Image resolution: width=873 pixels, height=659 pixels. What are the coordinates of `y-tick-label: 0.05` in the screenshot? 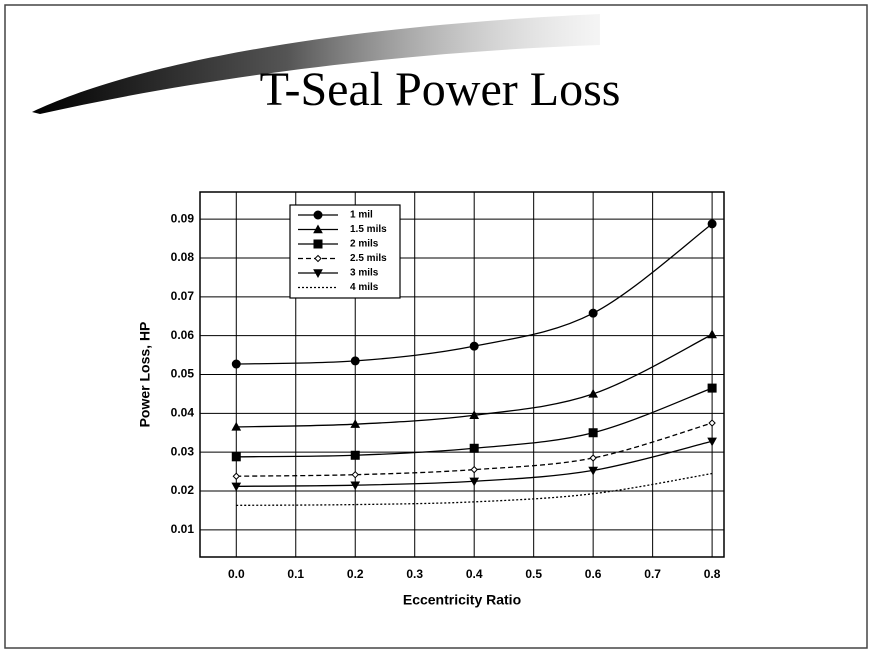 It's located at (183, 374).